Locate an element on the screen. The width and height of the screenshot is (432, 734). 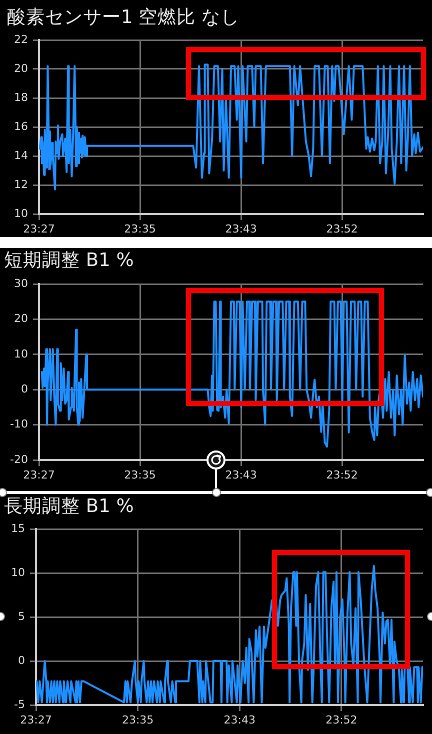
y-tick-label: 16 is located at coordinates (21, 126).